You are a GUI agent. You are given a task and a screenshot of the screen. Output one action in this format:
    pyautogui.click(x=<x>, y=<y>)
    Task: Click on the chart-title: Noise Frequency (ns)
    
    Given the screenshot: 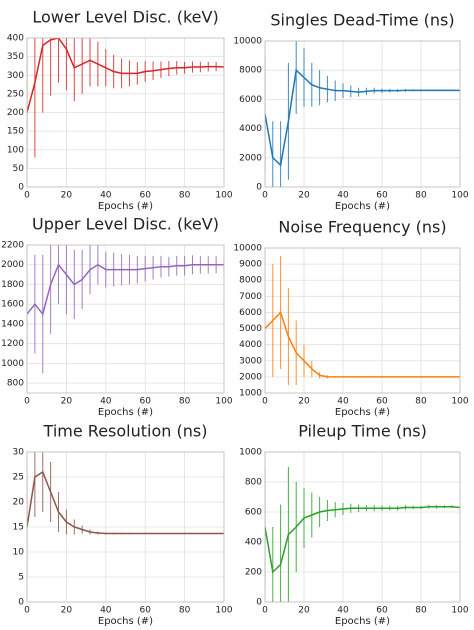 What is the action you would take?
    pyautogui.click(x=362, y=227)
    